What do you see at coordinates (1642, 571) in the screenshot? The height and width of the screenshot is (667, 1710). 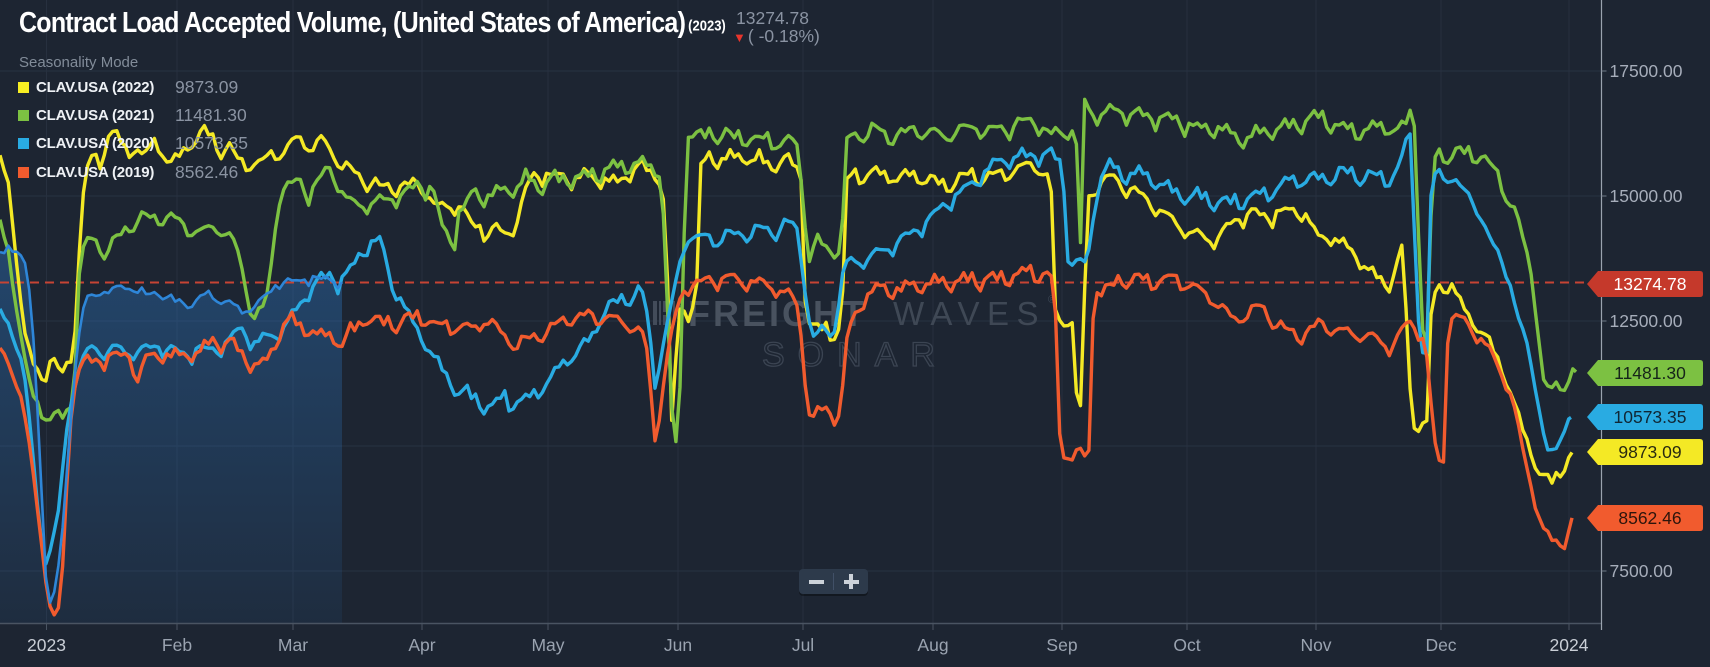 I see `svg-text: 7500.00` at bounding box center [1642, 571].